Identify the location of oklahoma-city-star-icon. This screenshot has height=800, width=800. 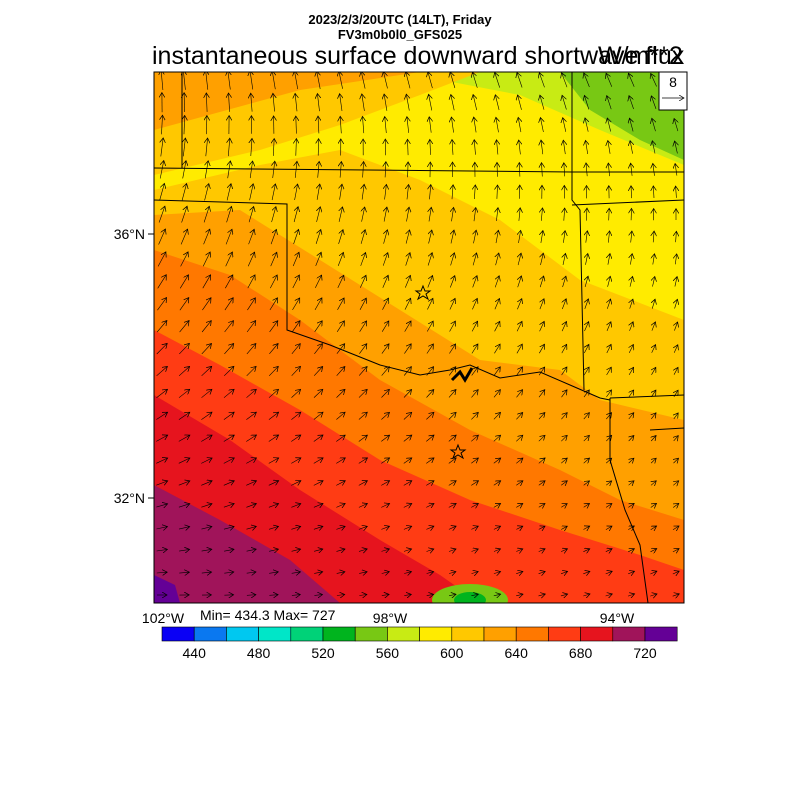
(423, 292).